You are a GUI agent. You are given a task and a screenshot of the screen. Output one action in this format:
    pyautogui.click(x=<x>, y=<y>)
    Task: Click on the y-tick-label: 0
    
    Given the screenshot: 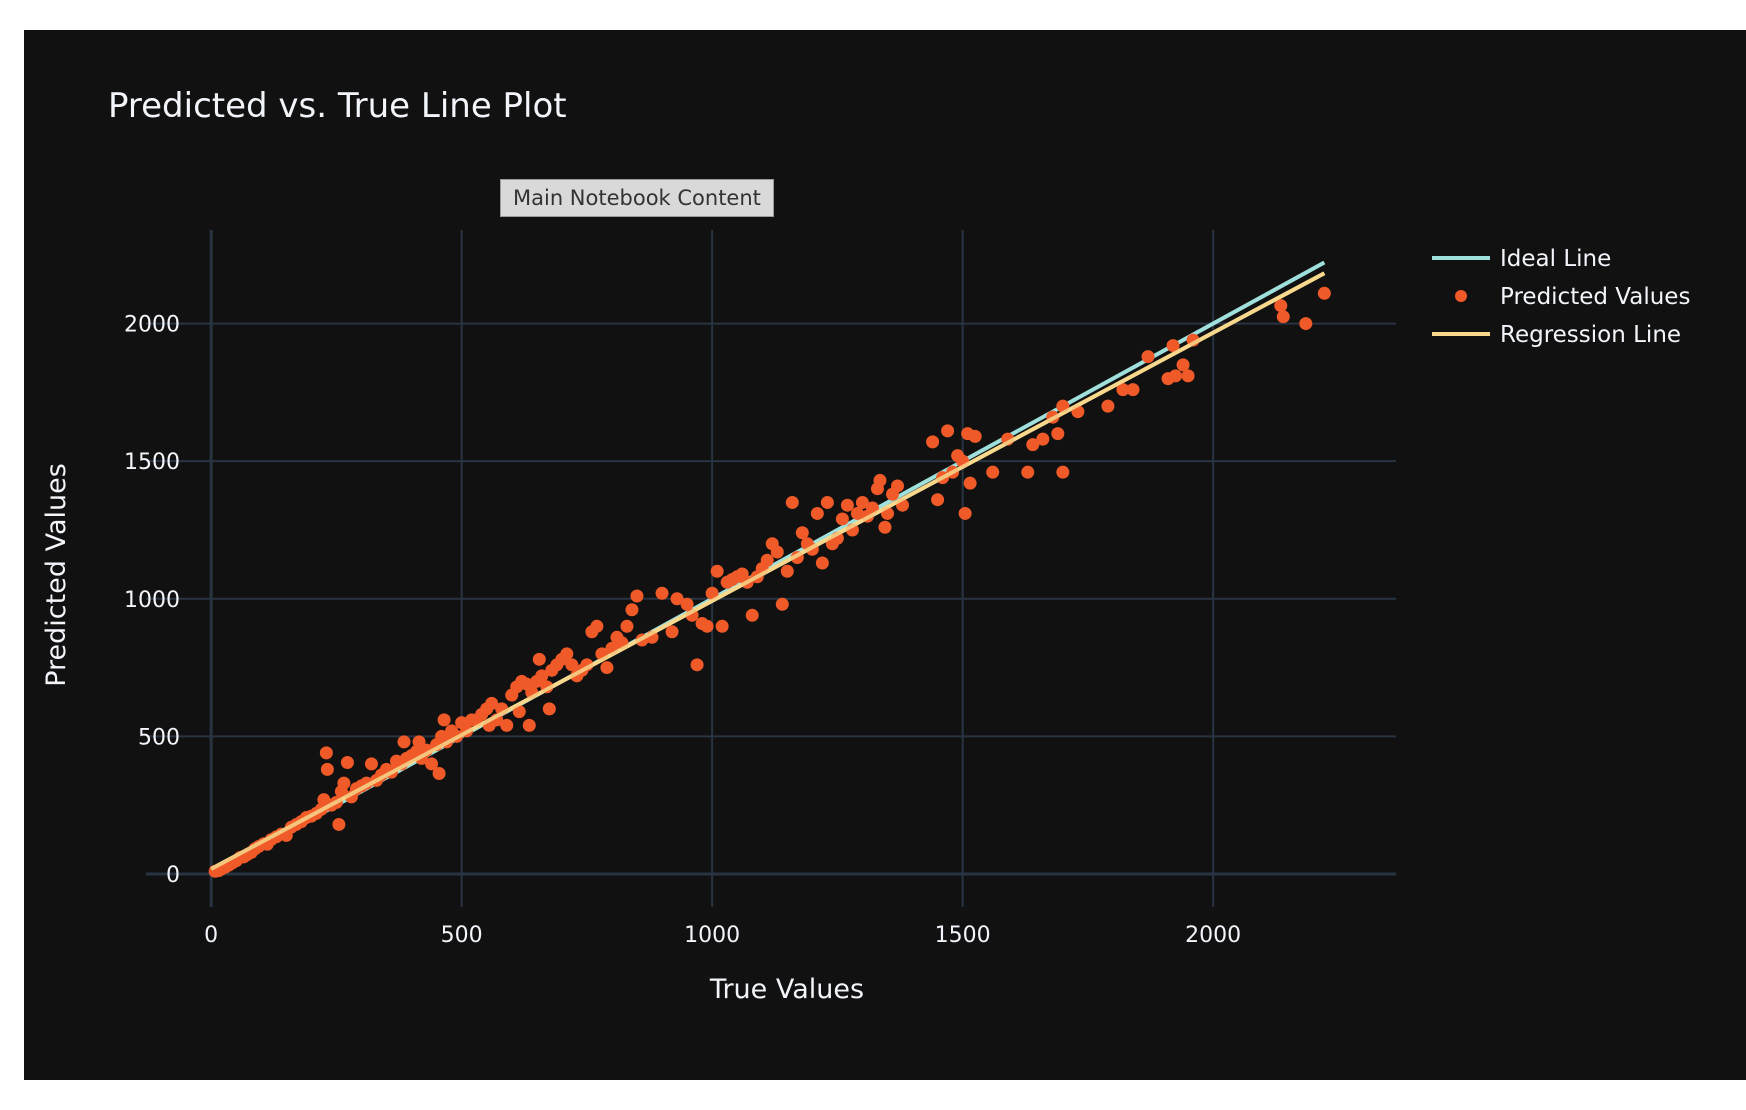 What is the action you would take?
    pyautogui.click(x=173, y=875)
    